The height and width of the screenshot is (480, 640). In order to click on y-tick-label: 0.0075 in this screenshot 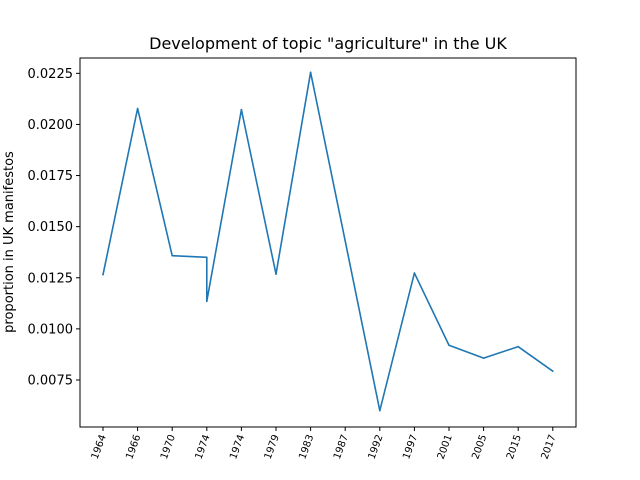, I will do `click(51, 380)`.